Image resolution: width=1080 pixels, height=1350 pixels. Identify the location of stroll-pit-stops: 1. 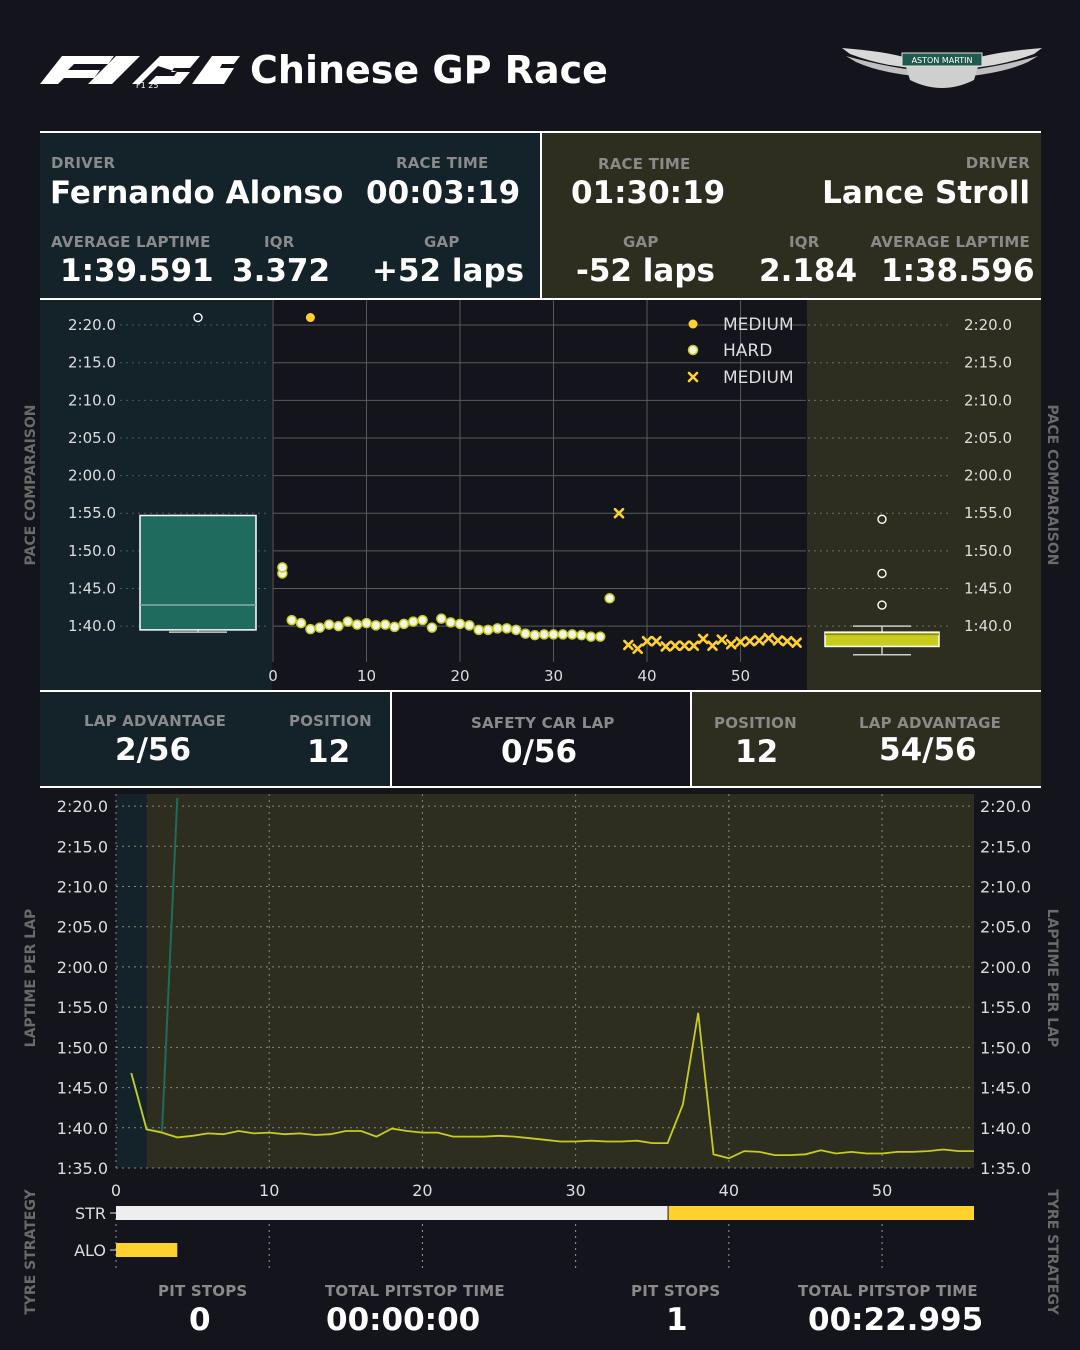
(677, 1320).